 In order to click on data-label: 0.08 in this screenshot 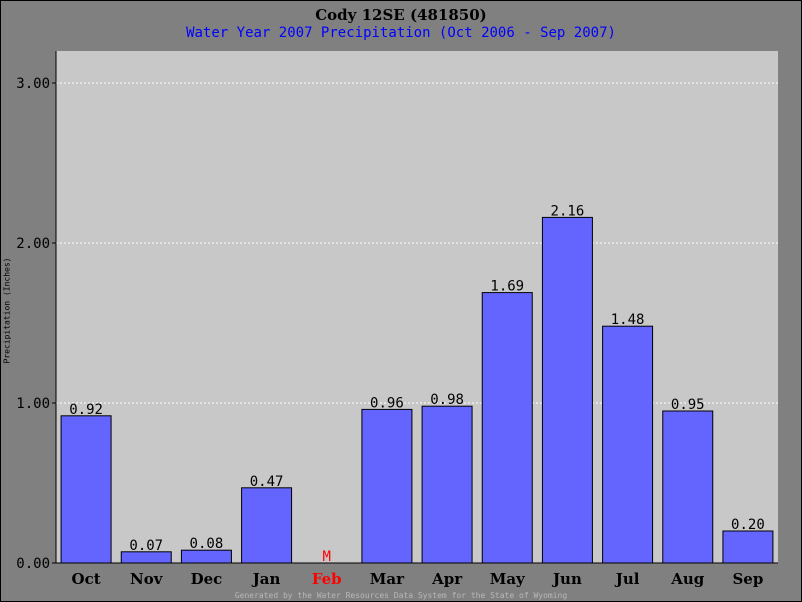, I will do `click(207, 544)`.